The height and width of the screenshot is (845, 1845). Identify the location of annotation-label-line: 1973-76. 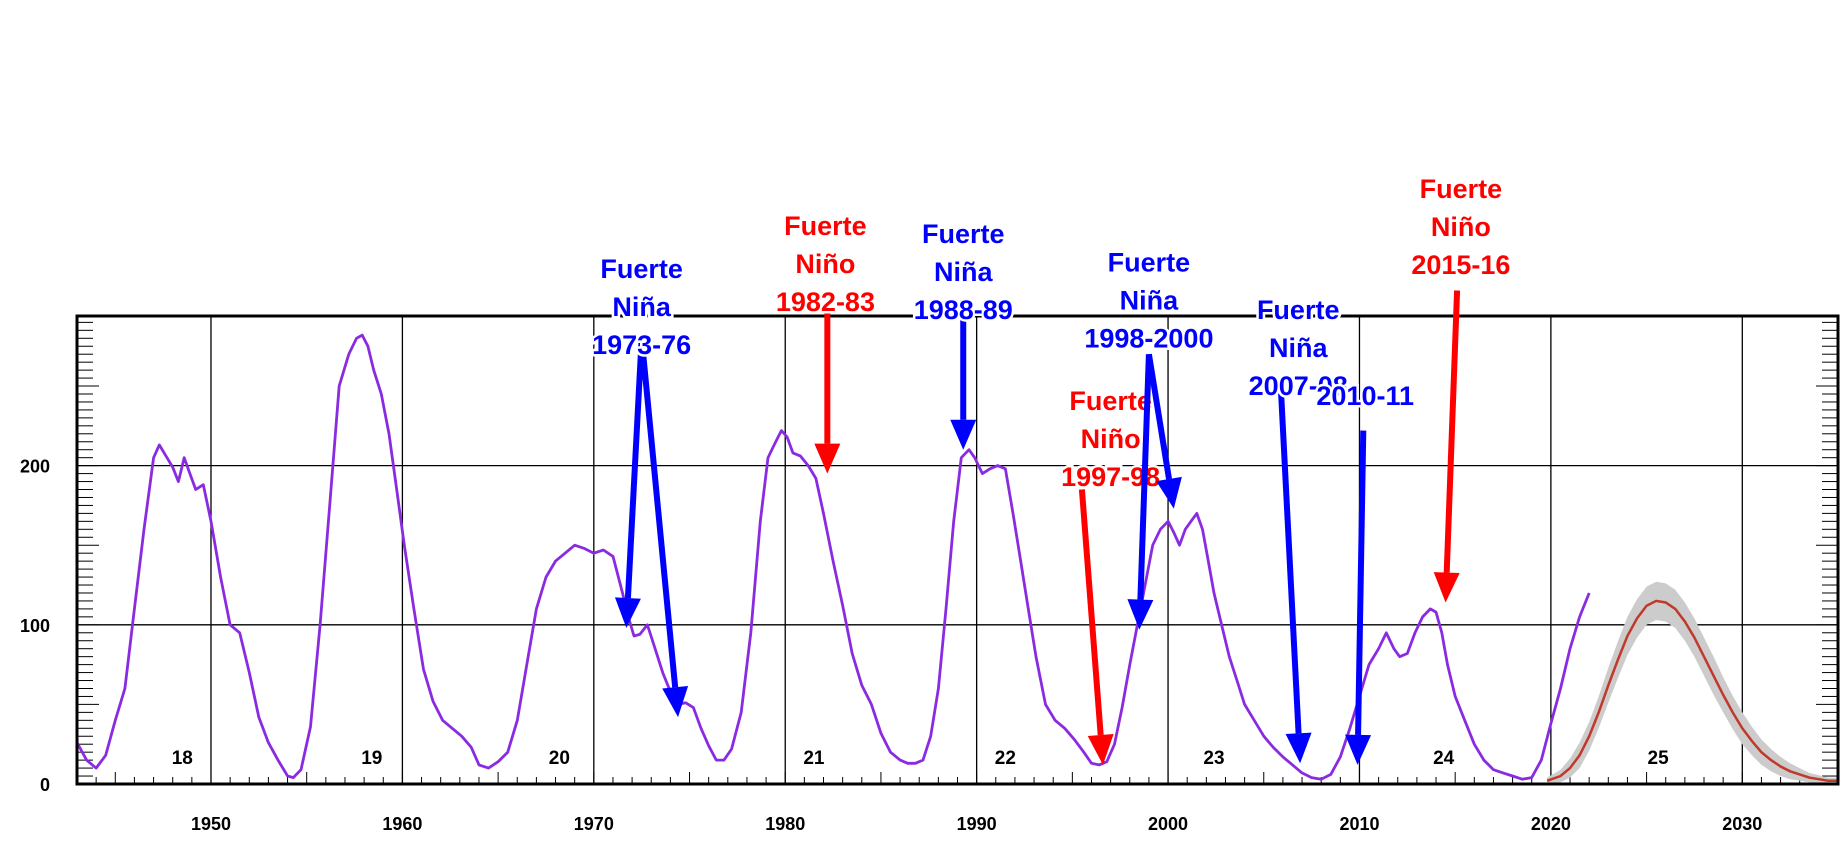
(641, 345).